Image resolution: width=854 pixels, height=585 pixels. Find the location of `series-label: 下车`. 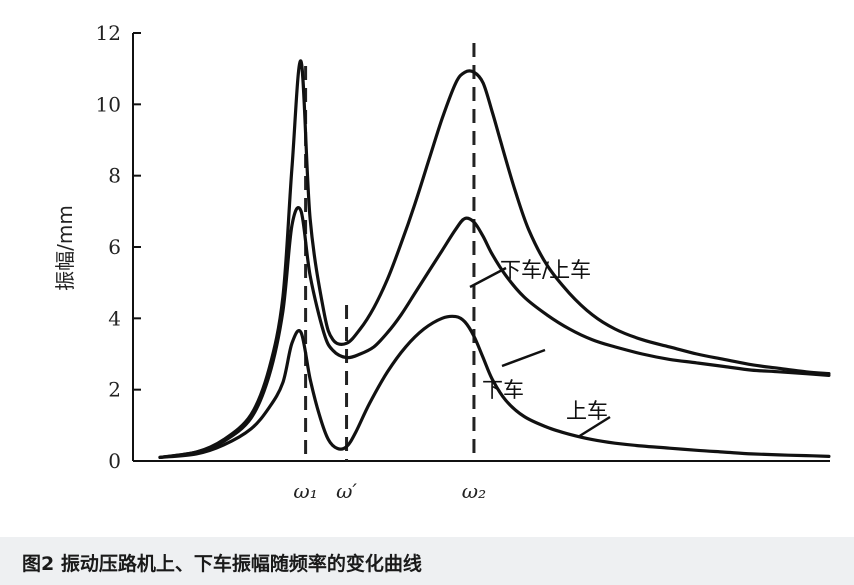

series-label: 下车 is located at coordinates (503, 390).